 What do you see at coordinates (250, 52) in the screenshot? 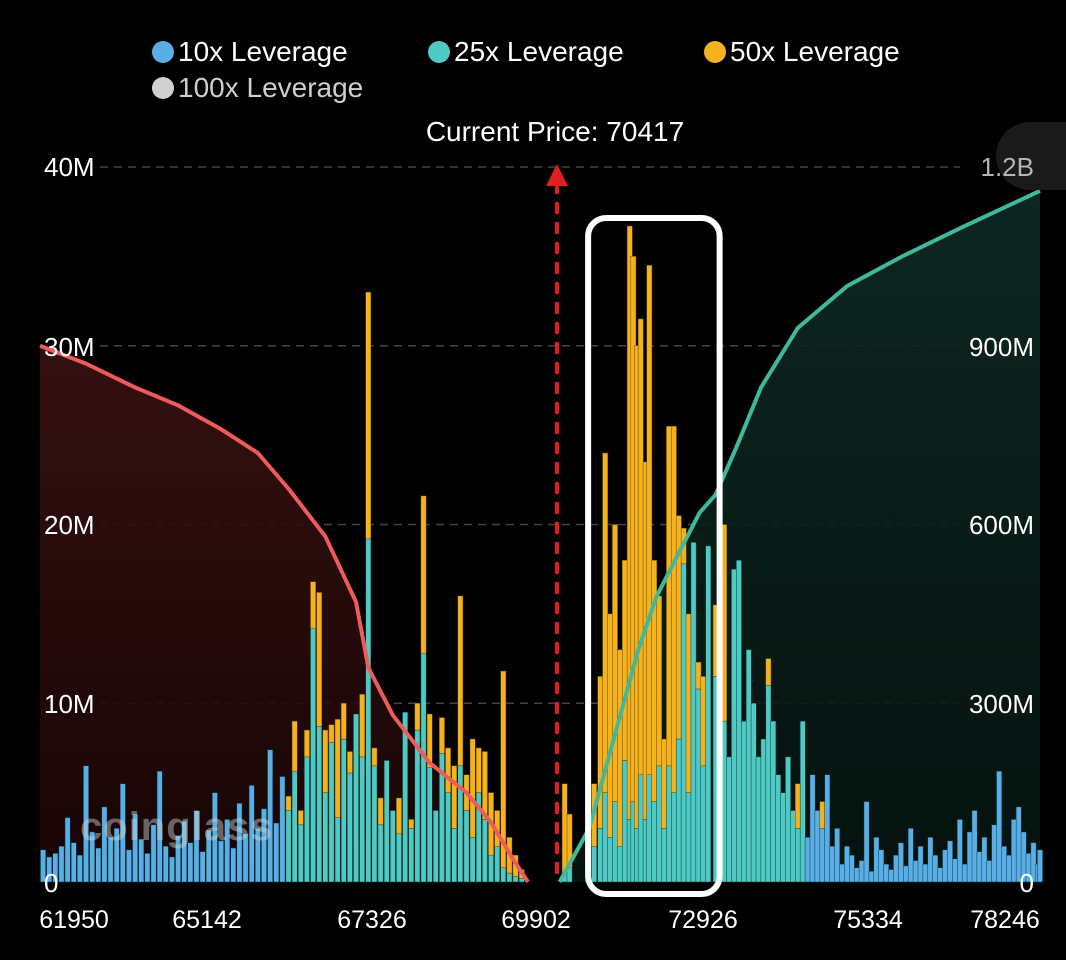
I see `legend-10x: 10x Leverage` at bounding box center [250, 52].